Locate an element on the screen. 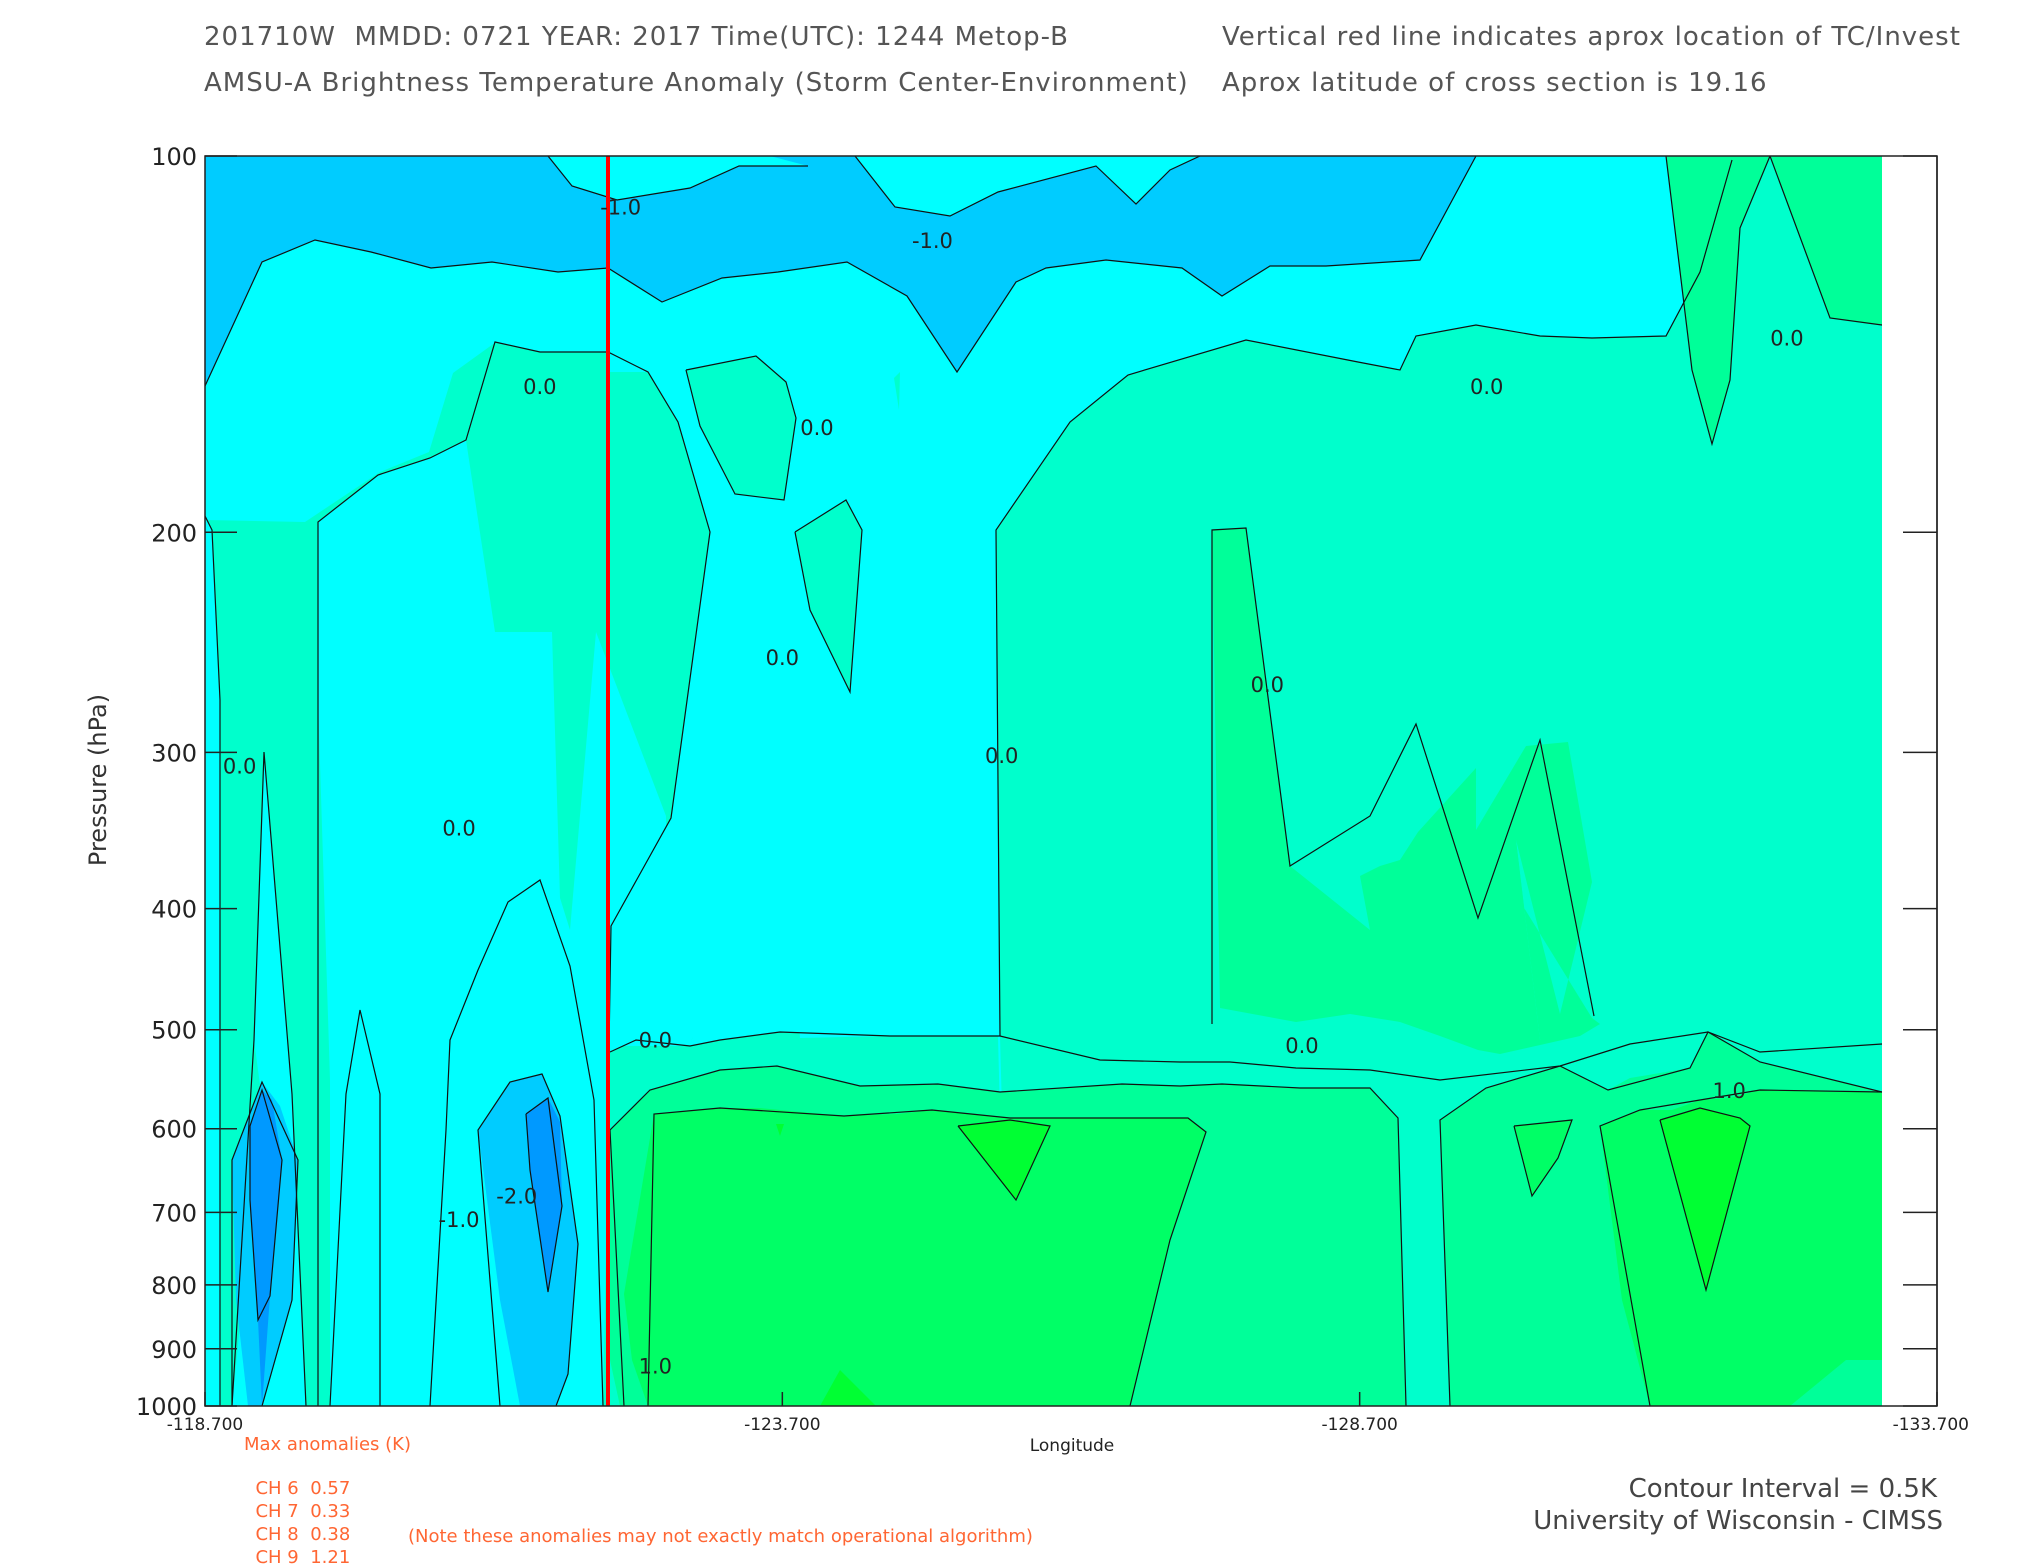 Image resolution: width=2025 pixels, height=1568 pixels. anomaly-channel: CH 8 is located at coordinates (277, 1534).